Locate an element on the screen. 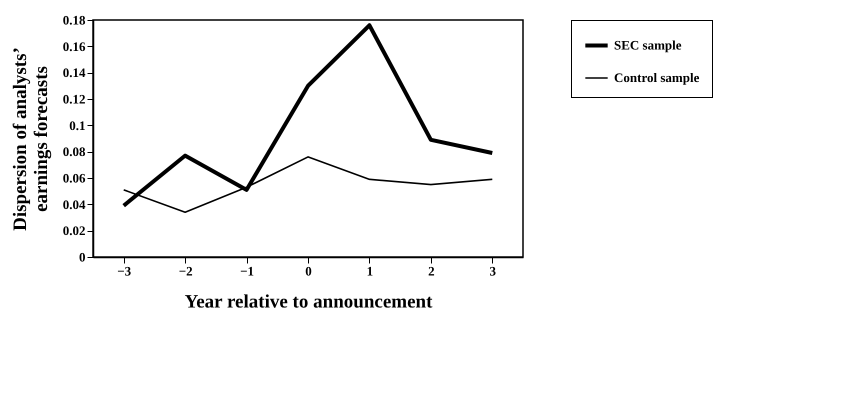 This screenshot has width=856, height=400. y-axis-title: Dispersion of analysts’ earnings forecasts is located at coordinates (31, 139).